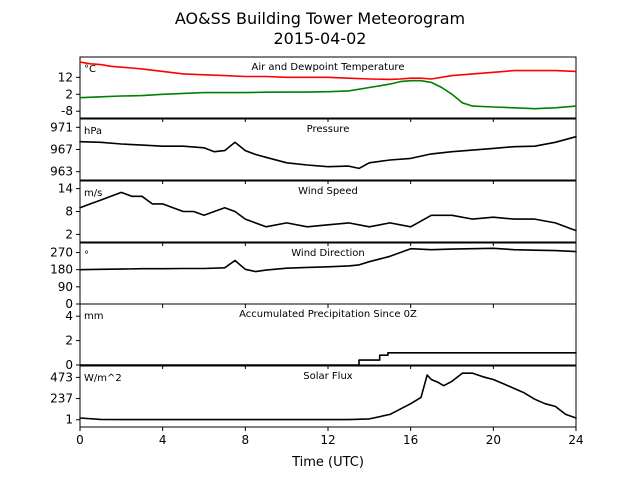 This screenshot has width=640, height=480. I want to click on x-tick-label: 24, so click(575, 440).